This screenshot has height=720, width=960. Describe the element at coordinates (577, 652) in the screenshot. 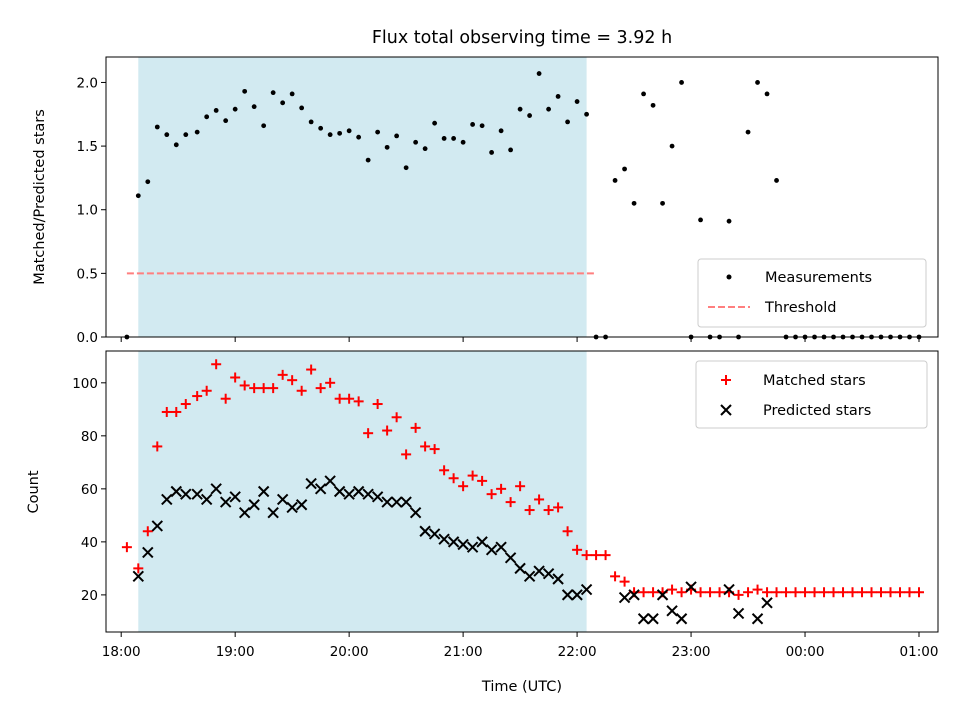

I see `x-tick-label: 22:00` at that location.